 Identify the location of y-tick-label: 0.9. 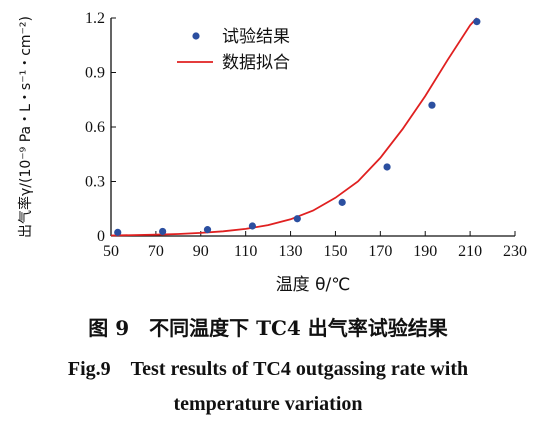
(95, 73).